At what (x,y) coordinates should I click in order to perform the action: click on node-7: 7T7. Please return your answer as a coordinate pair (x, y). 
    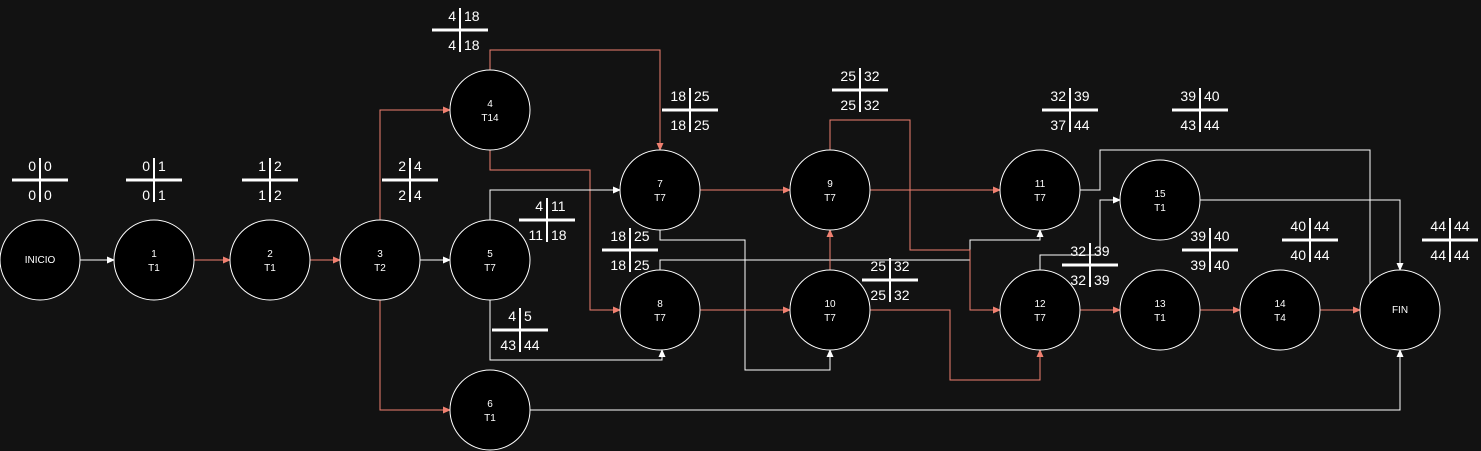
    Looking at the image, I should click on (660, 190).